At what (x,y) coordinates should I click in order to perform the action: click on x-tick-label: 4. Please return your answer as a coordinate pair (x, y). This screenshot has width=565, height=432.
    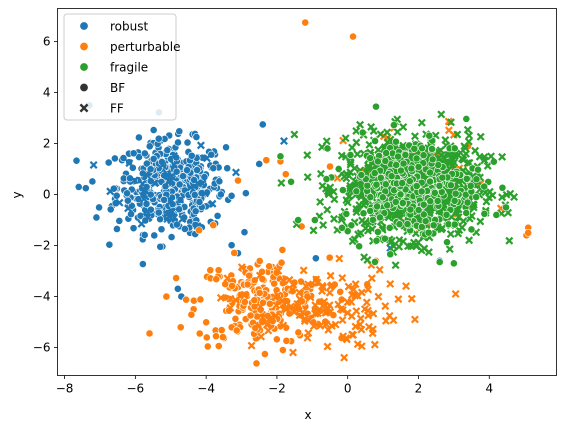
    Looking at the image, I should click on (489, 389).